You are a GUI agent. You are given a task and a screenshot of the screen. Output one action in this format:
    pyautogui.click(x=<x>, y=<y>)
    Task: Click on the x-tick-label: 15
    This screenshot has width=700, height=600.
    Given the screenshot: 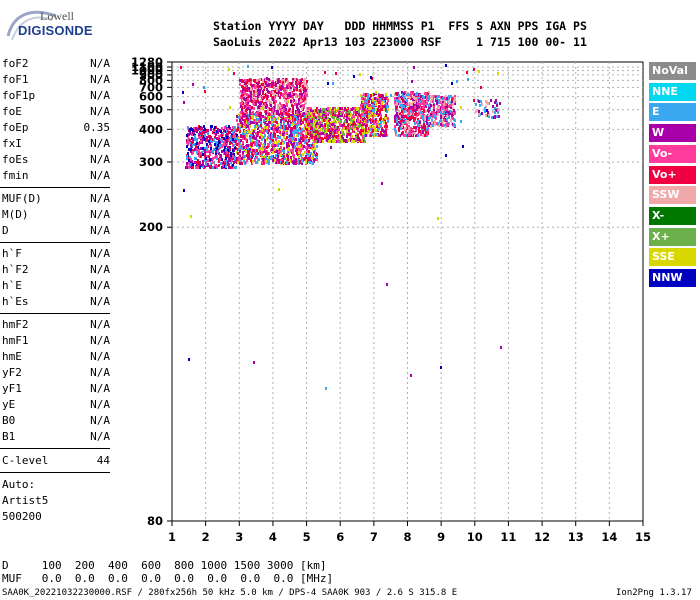 What is the action you would take?
    pyautogui.click(x=643, y=537)
    